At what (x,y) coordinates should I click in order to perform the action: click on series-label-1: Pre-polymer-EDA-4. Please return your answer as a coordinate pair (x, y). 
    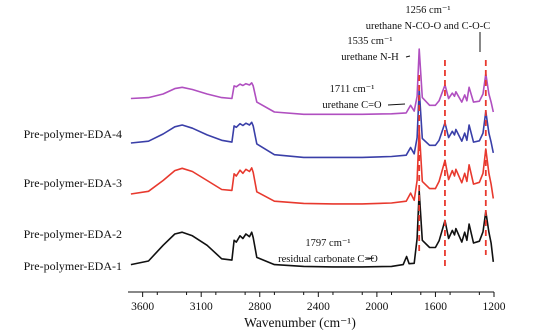
    Looking at the image, I should click on (73, 134).